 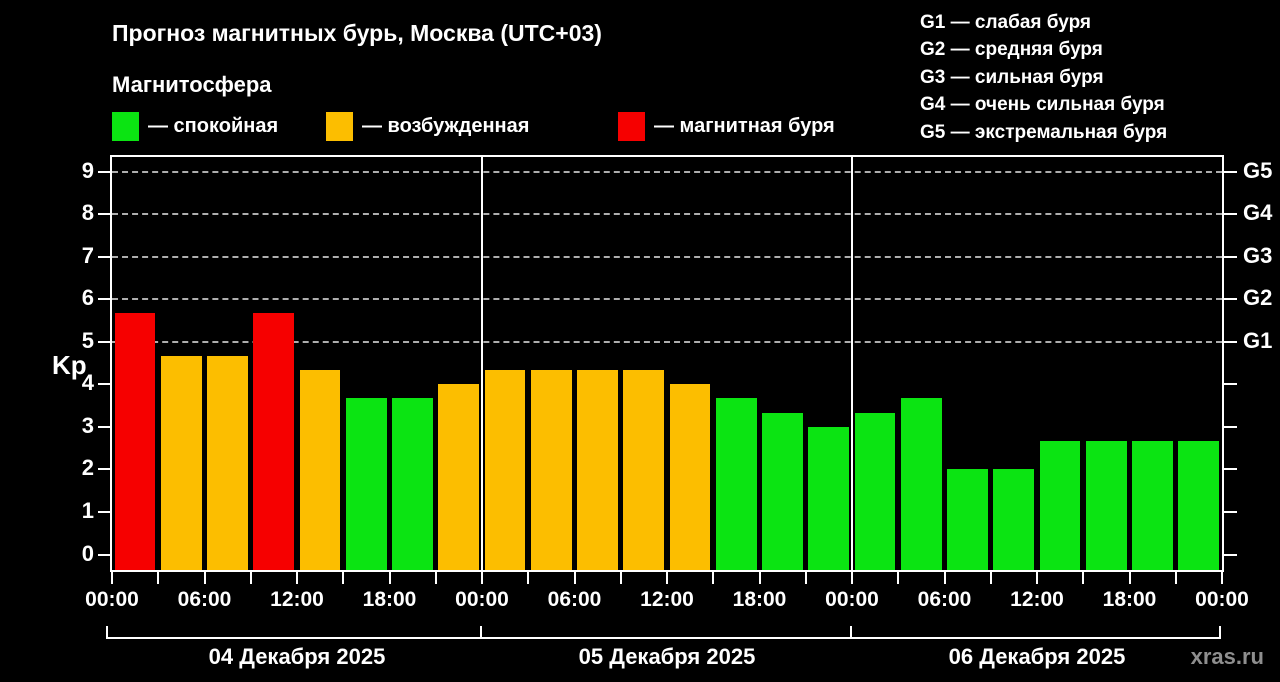 What do you see at coordinates (1258, 170) in the screenshot?
I see `g-axis-label-g5: G5` at bounding box center [1258, 170].